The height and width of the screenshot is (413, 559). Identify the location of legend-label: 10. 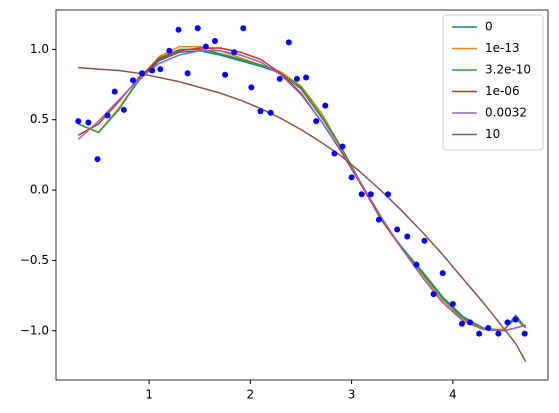
(492, 134).